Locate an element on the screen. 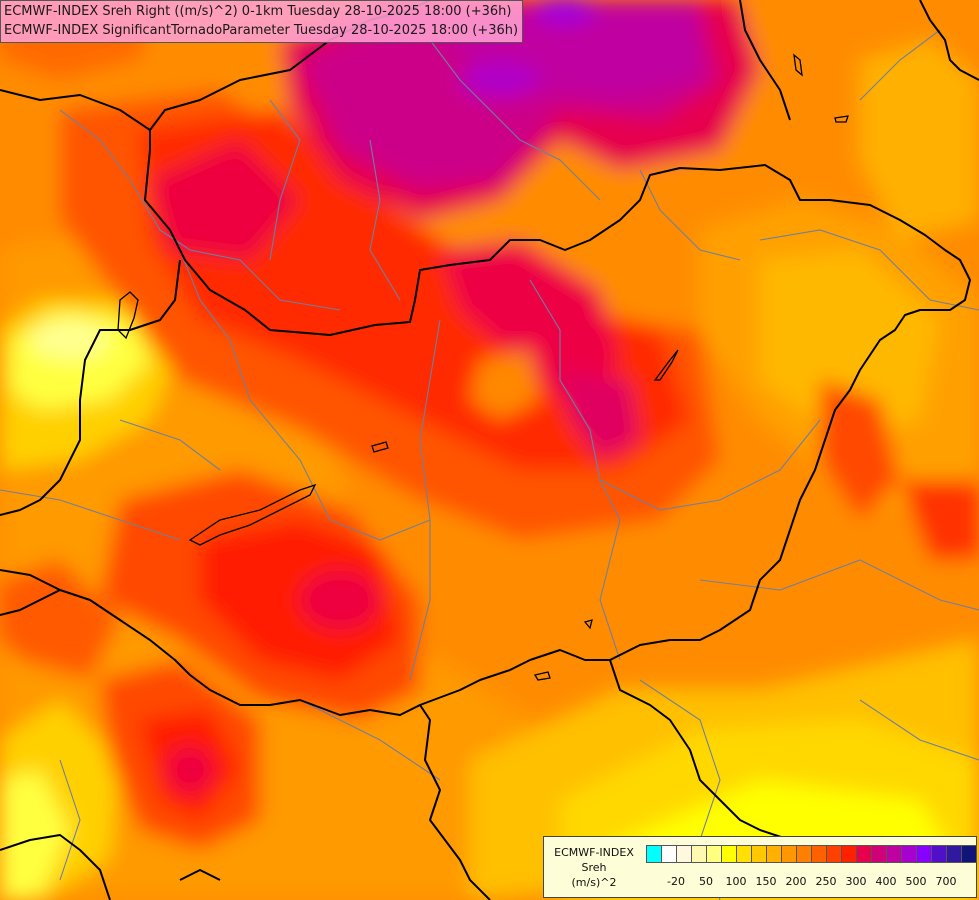  legend-swatches is located at coordinates (811, 854).